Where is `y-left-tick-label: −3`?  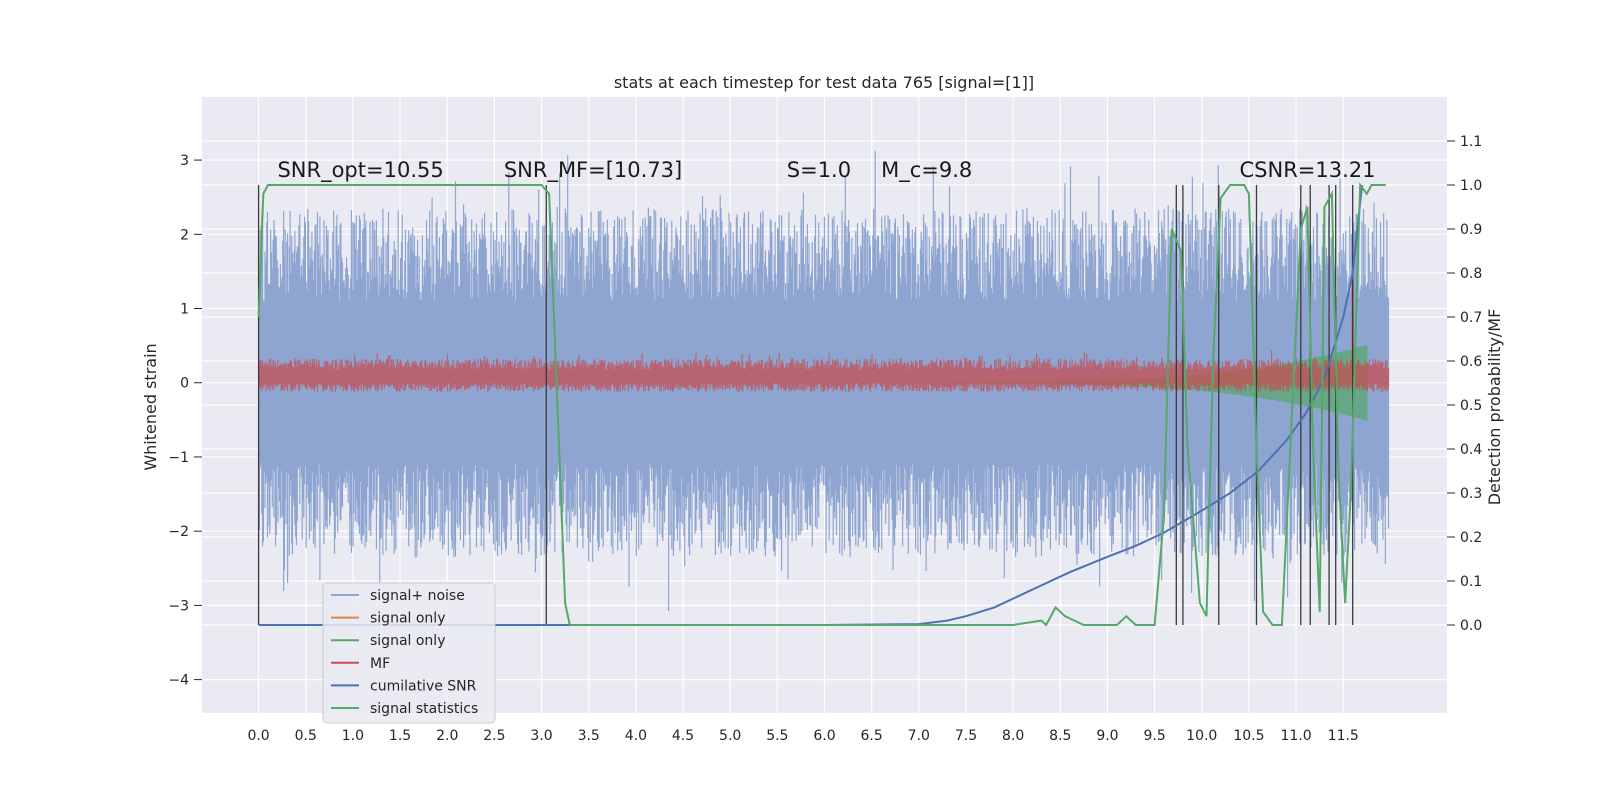 y-left-tick-label: −3 is located at coordinates (178, 606).